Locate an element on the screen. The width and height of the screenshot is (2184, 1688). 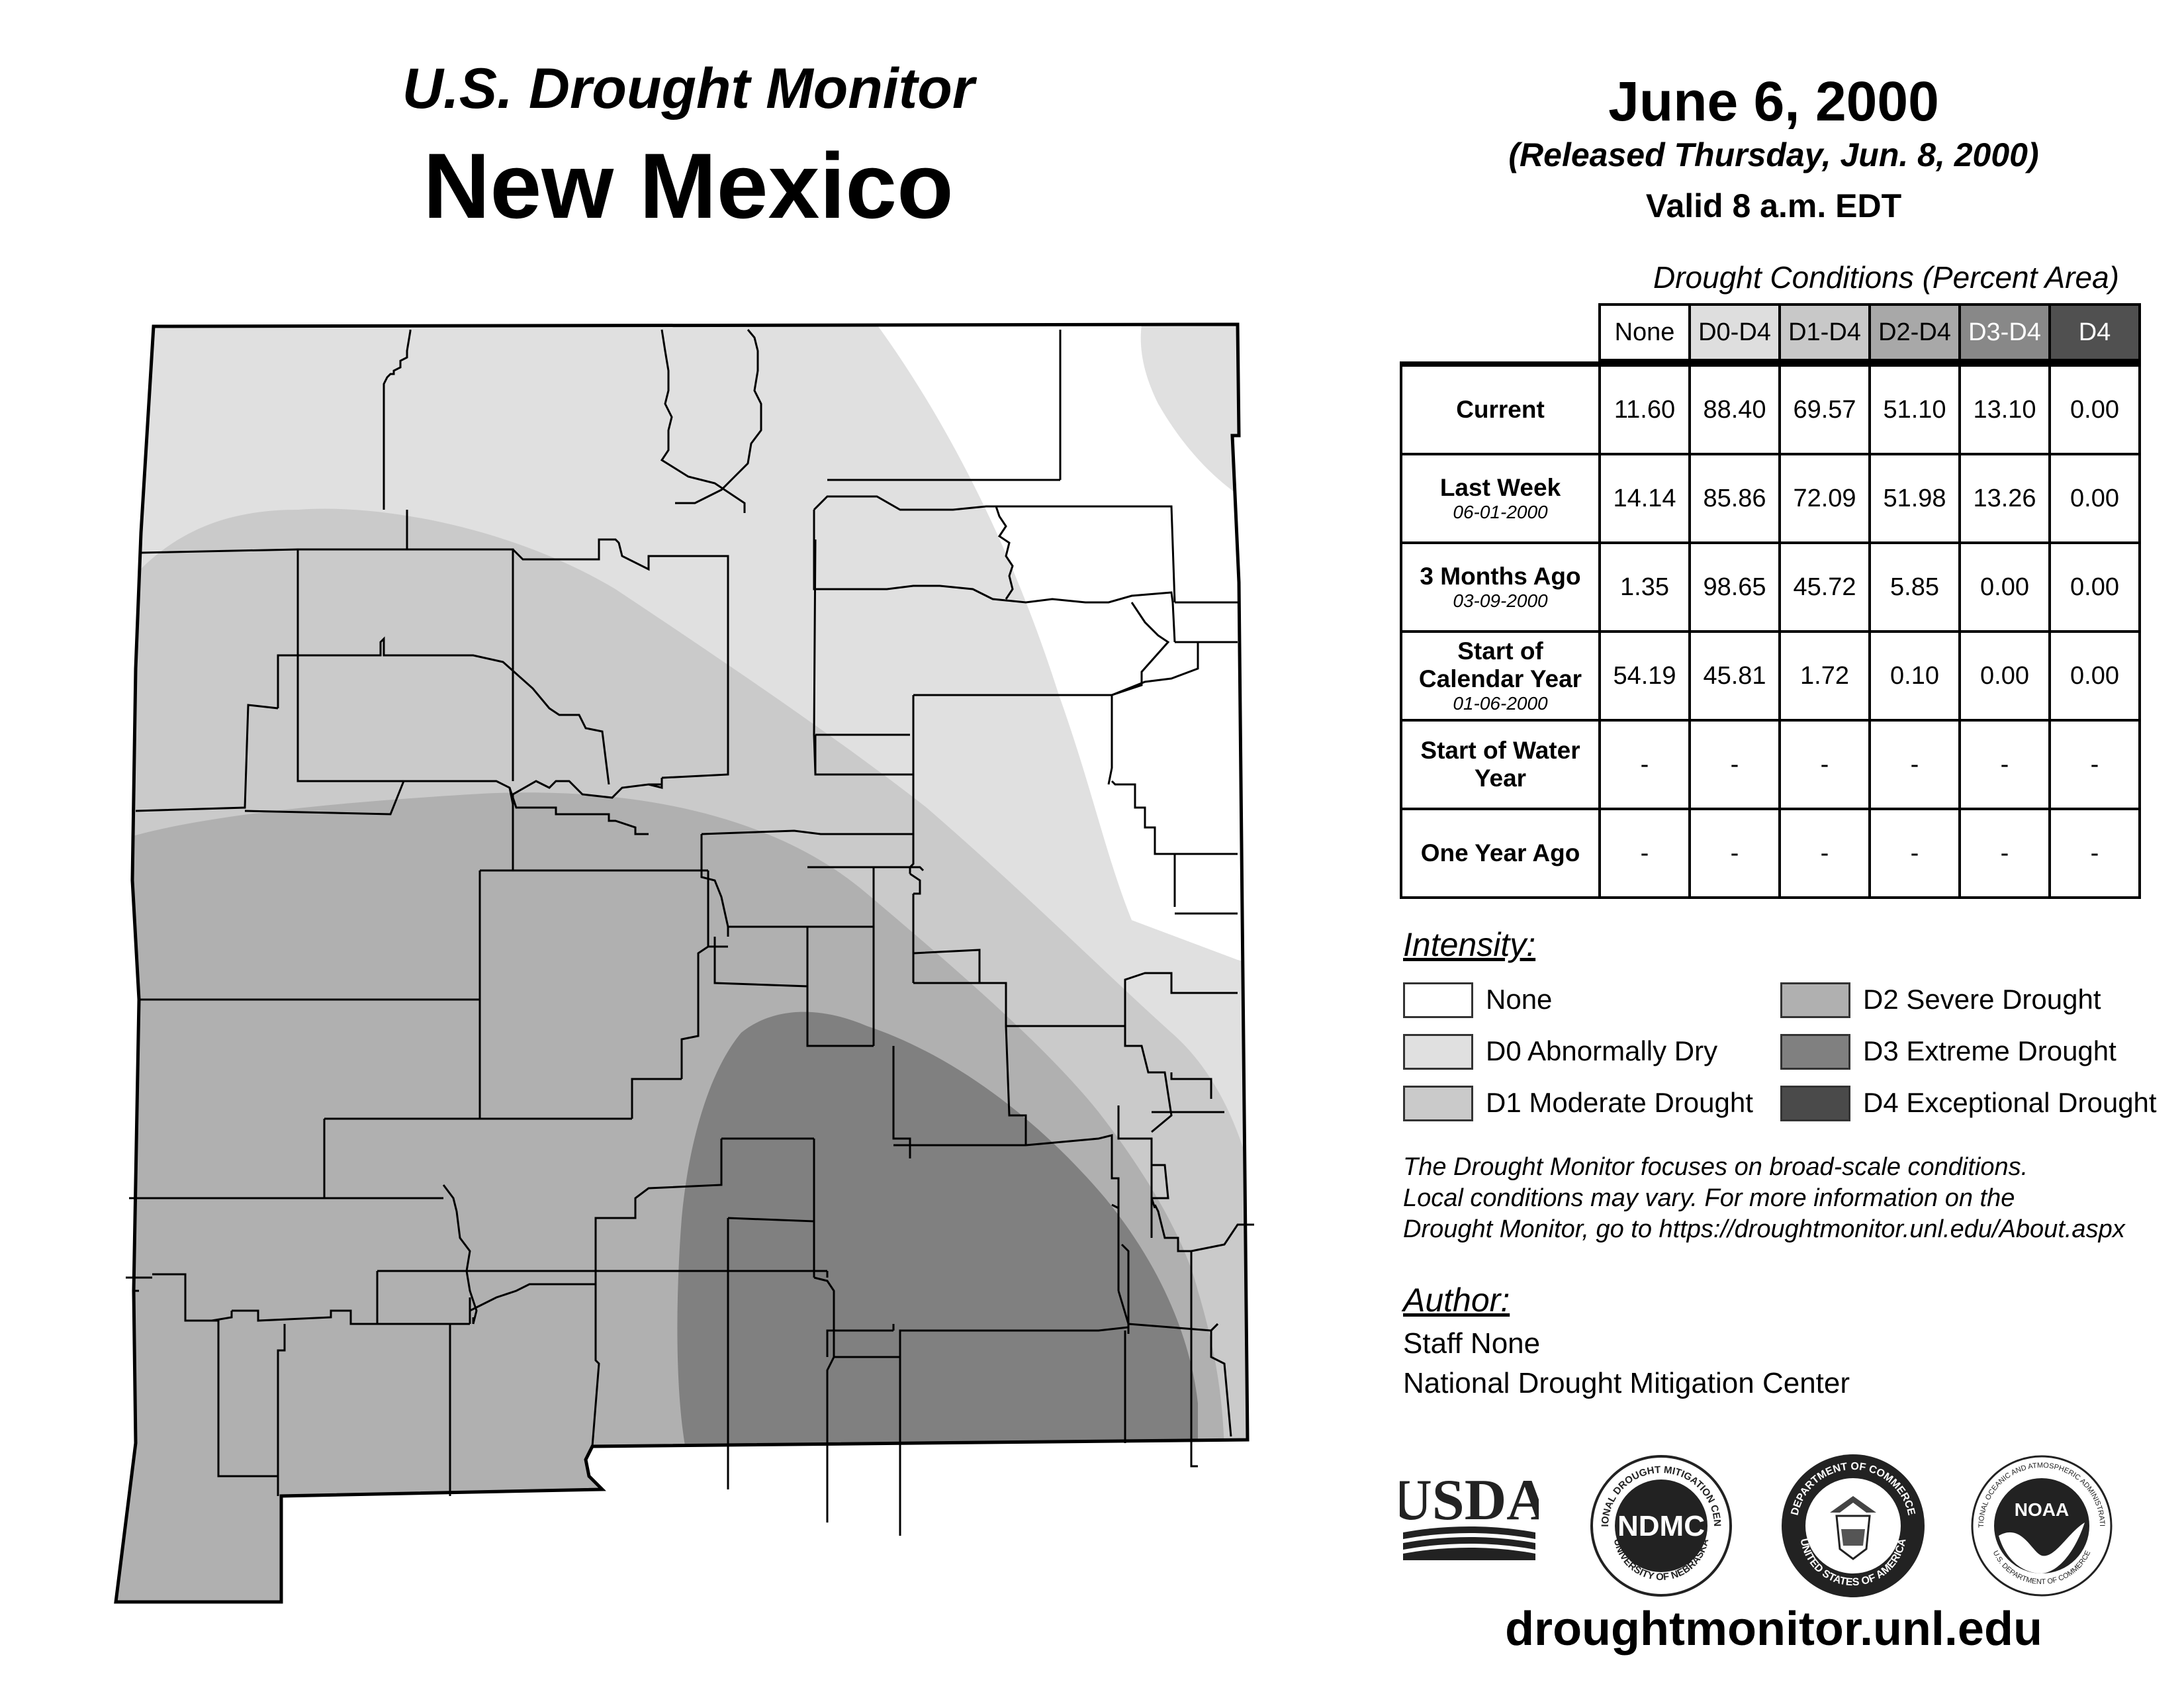
table-row: Current 11.60 88.40 69.57 51.10 13.10 0.00 is located at coordinates (1770, 409).